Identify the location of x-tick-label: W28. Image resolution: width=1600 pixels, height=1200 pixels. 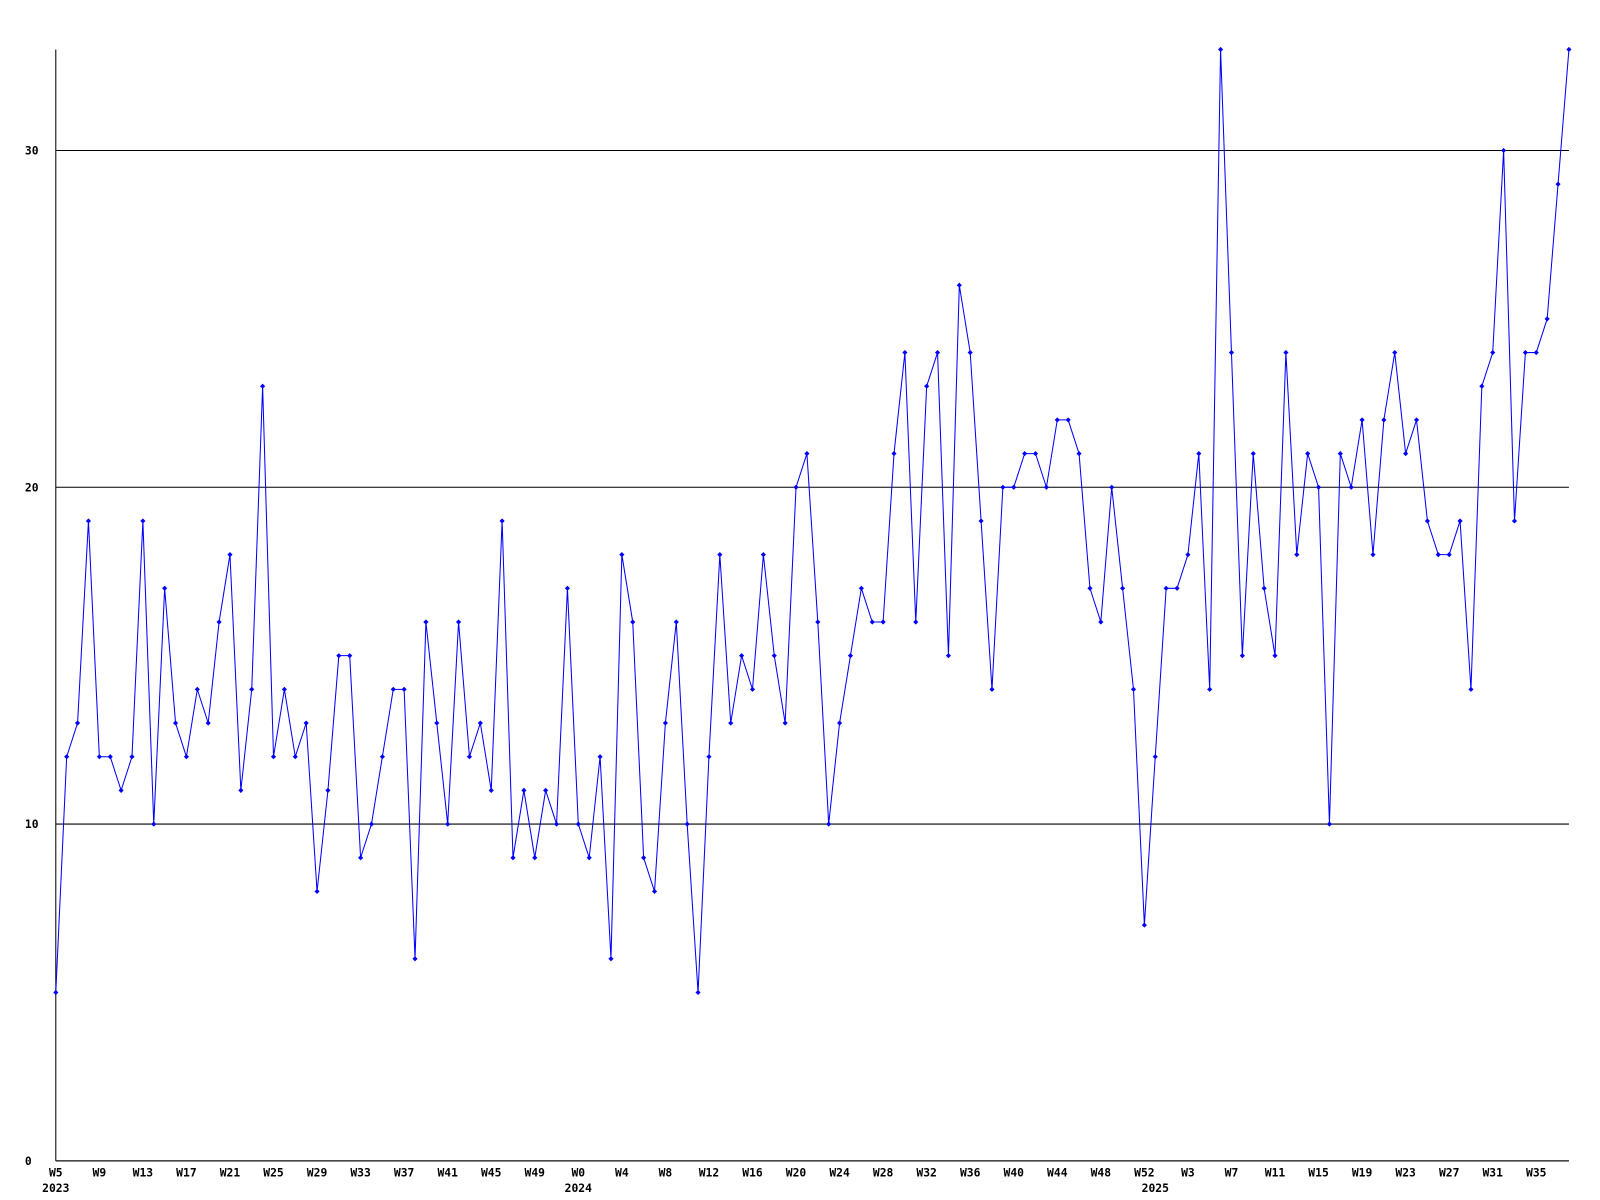
(883, 1172).